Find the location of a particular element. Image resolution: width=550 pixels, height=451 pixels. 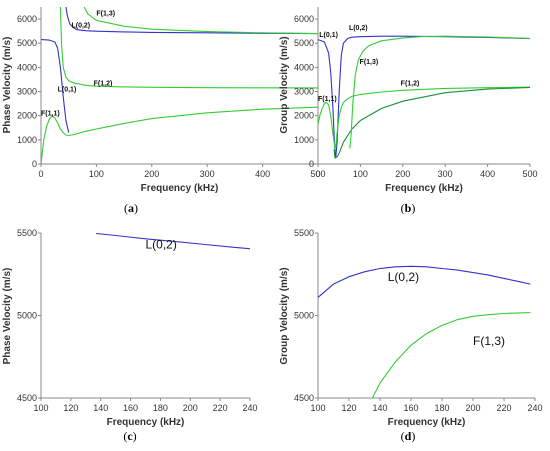

panel-caption: (c) is located at coordinates (129, 436).